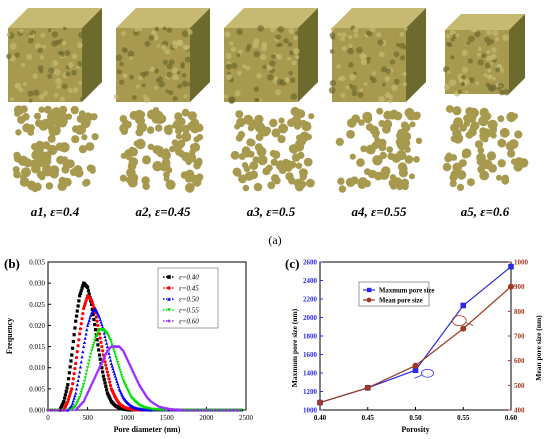  What do you see at coordinates (310, 281) in the screenshot?
I see `y-tick-label-left: 2400` at bounding box center [310, 281].